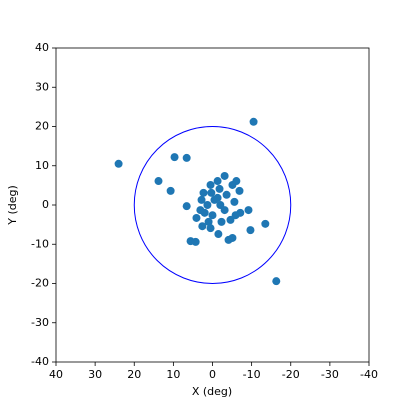  I want to click on y-tick-label: 40, so click(42, 47).